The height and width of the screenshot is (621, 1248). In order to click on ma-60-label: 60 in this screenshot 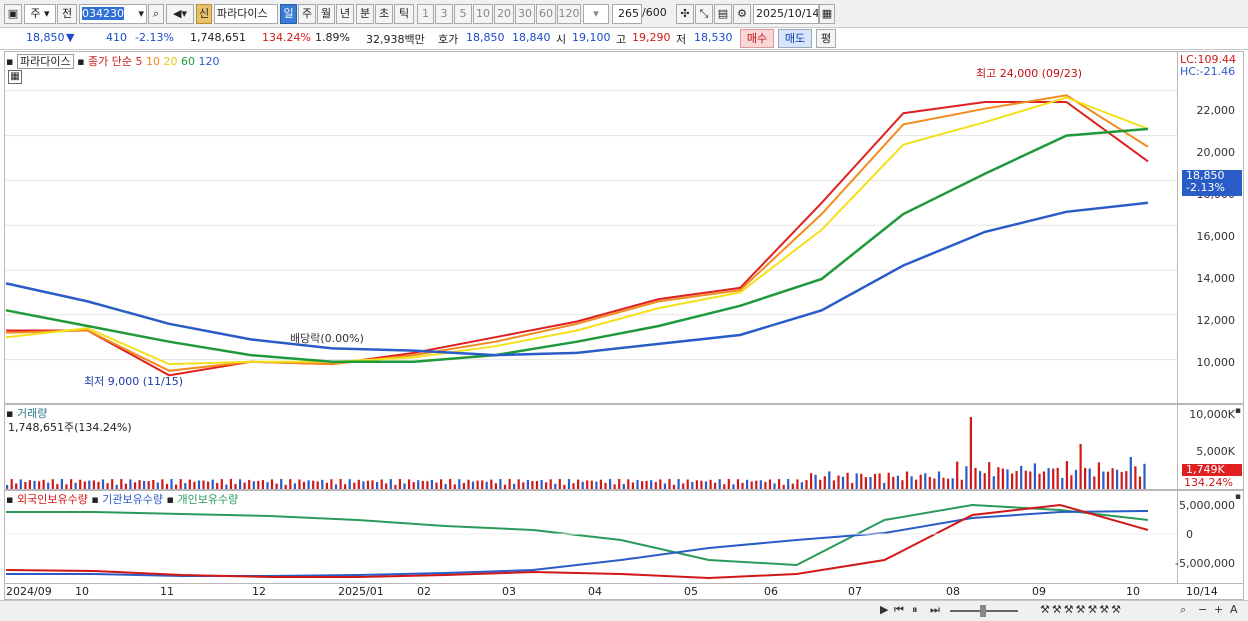, I will do `click(188, 61)`.